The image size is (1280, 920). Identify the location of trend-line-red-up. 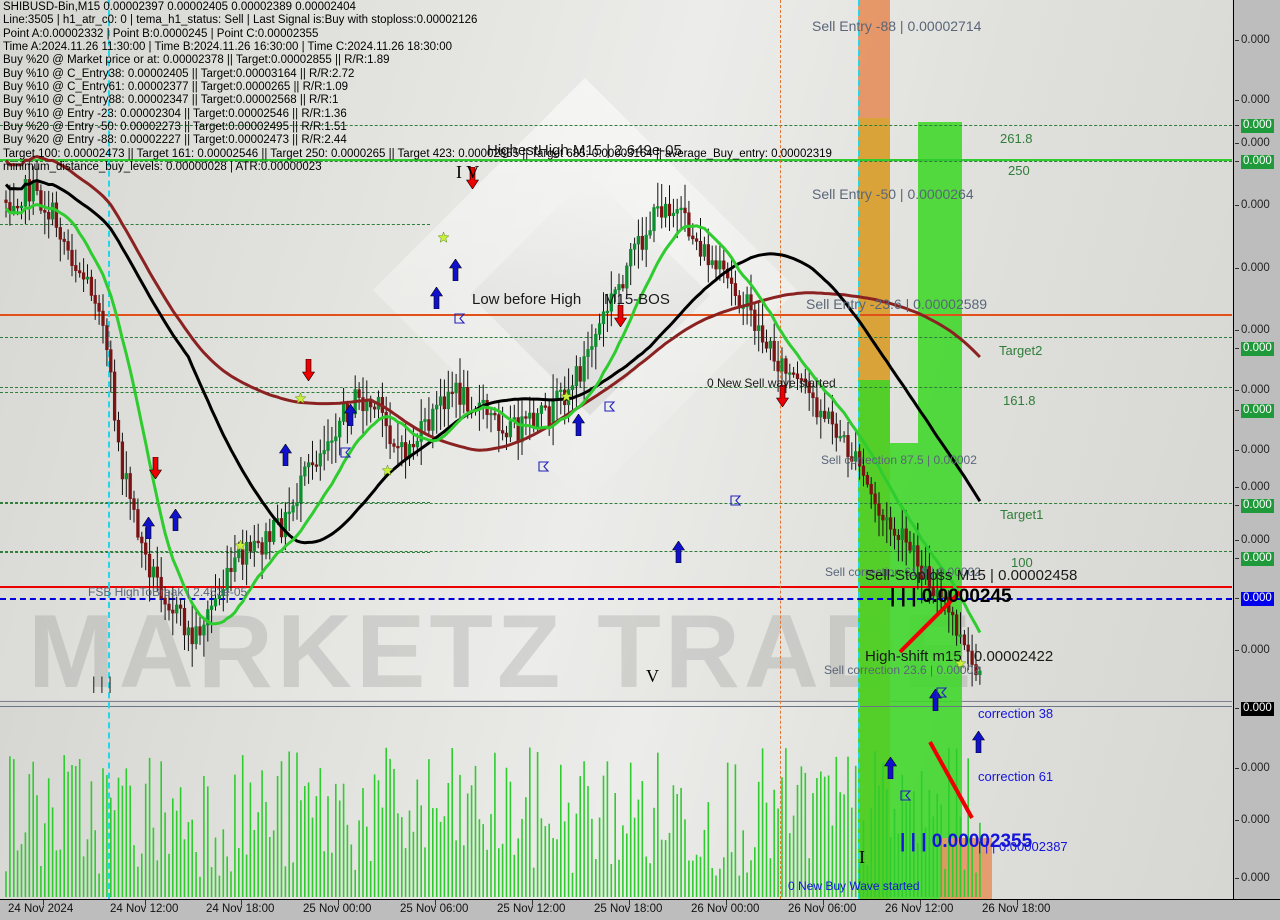
(930, 622).